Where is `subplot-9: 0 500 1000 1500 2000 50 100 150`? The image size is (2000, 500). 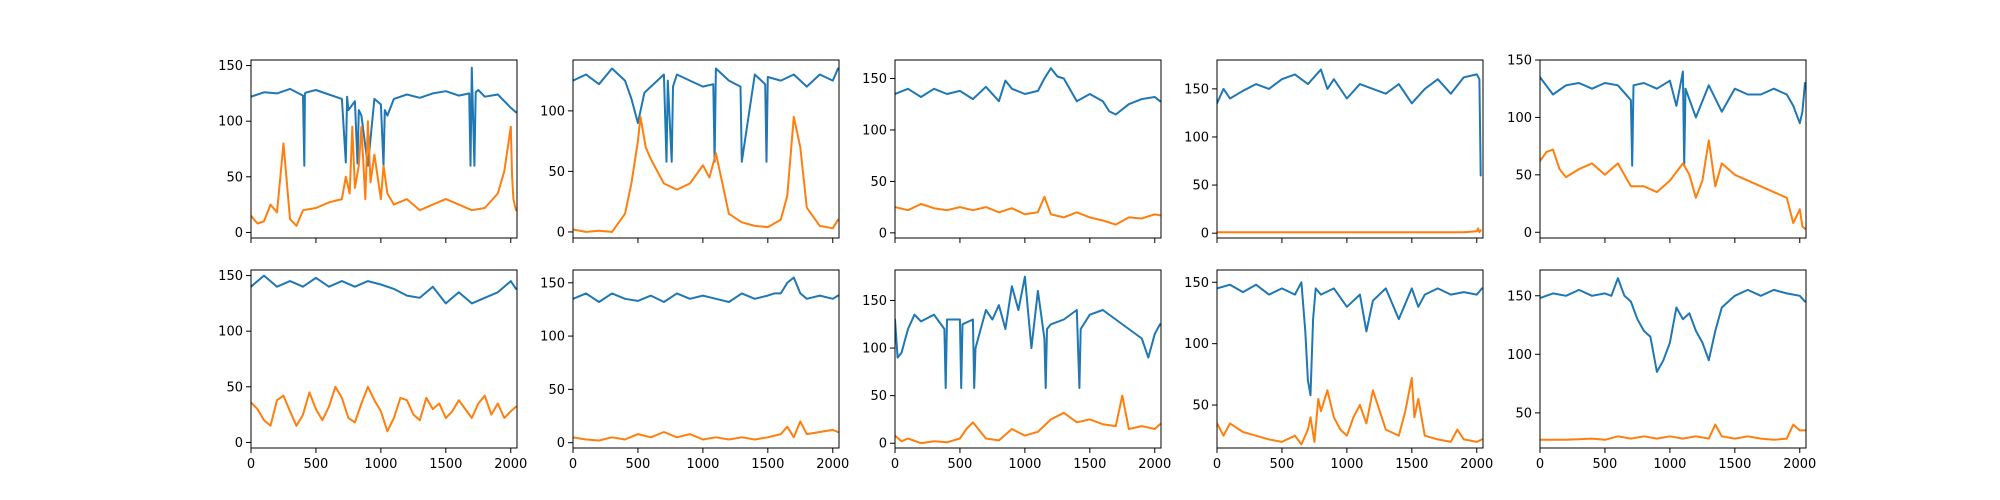 subplot-9: 0 500 1000 1500 2000 50 100 150 is located at coordinates (1338, 370).